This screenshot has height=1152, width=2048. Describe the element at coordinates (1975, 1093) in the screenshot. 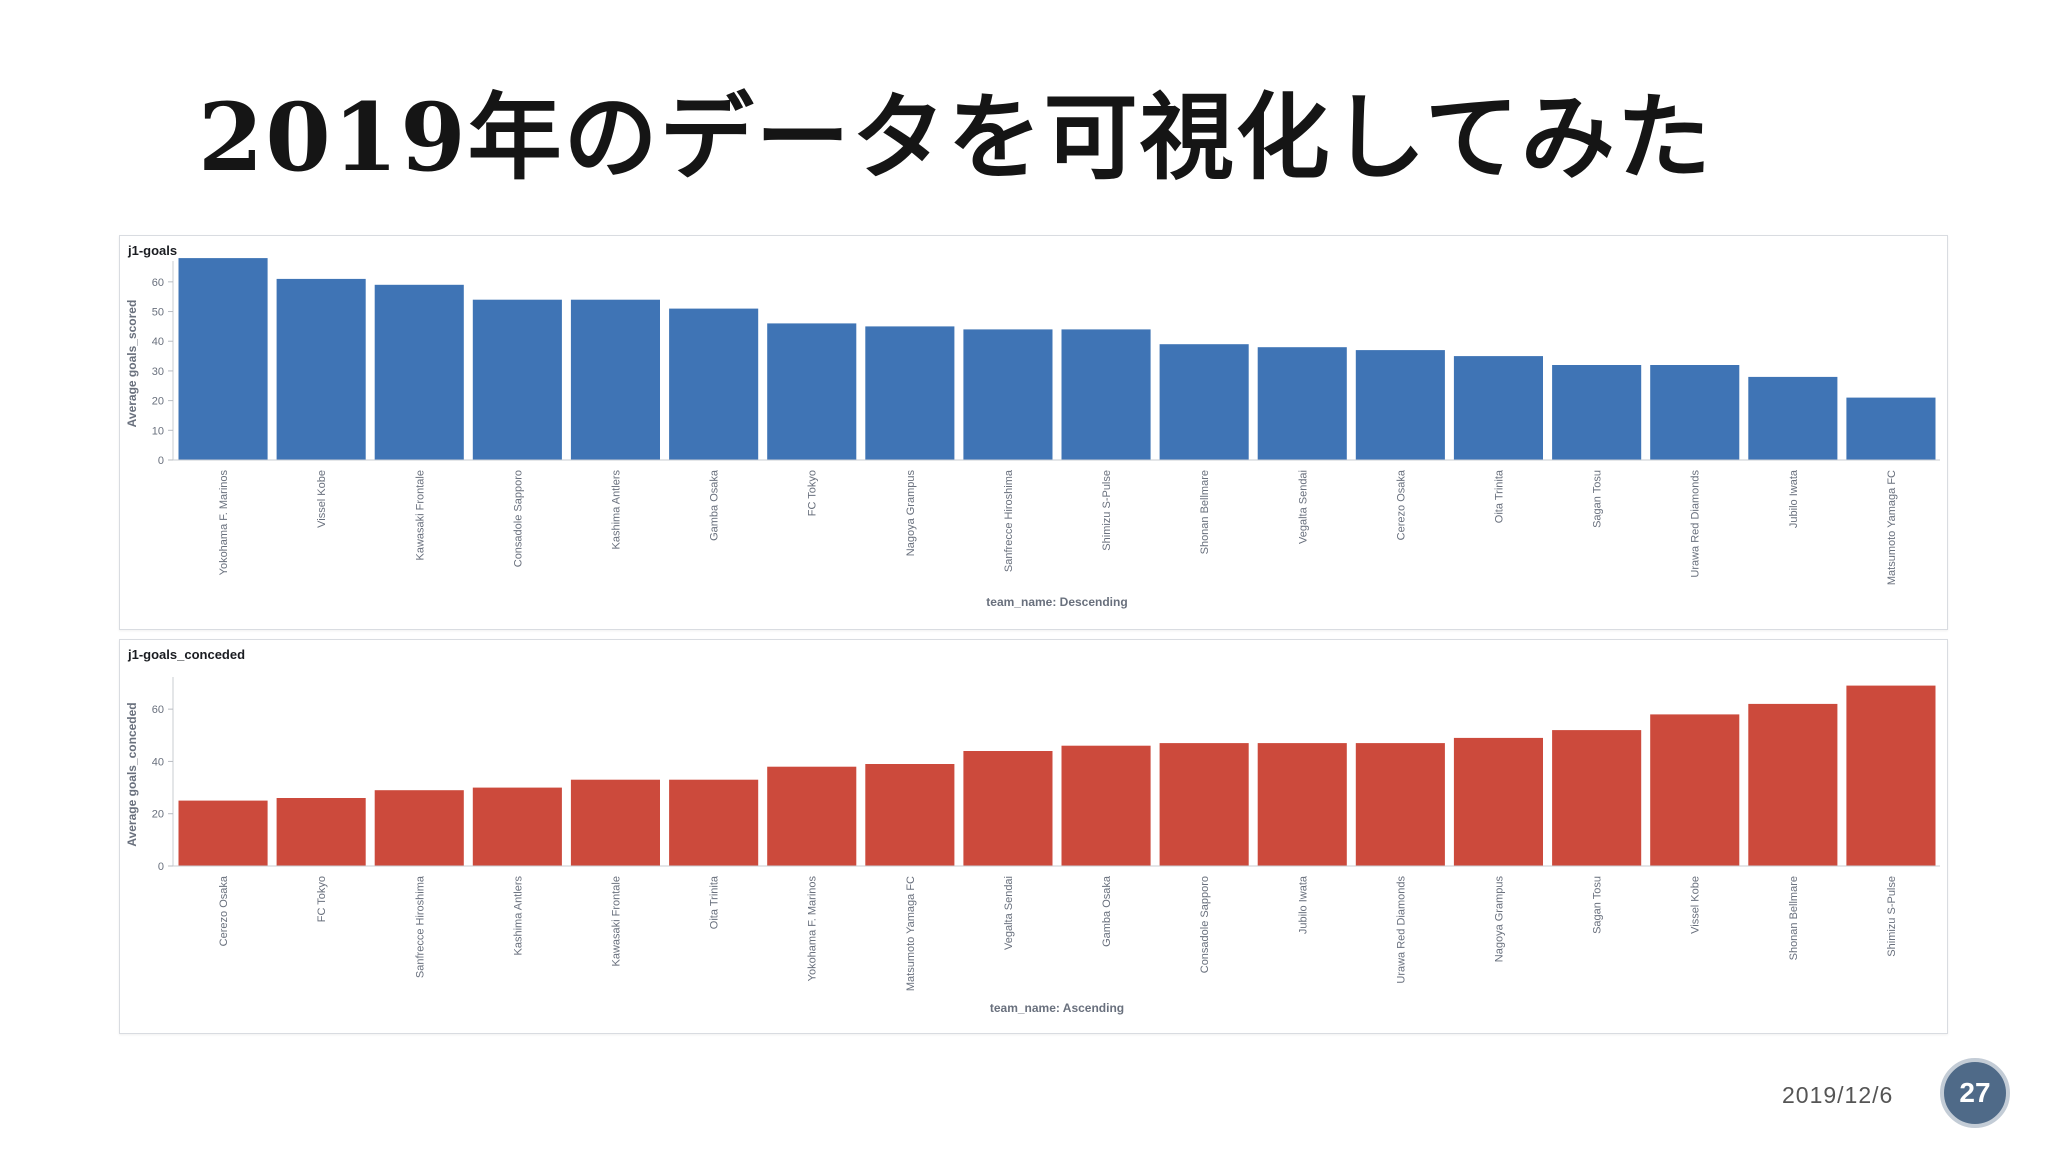

I see `page-number-badge: 27` at that location.